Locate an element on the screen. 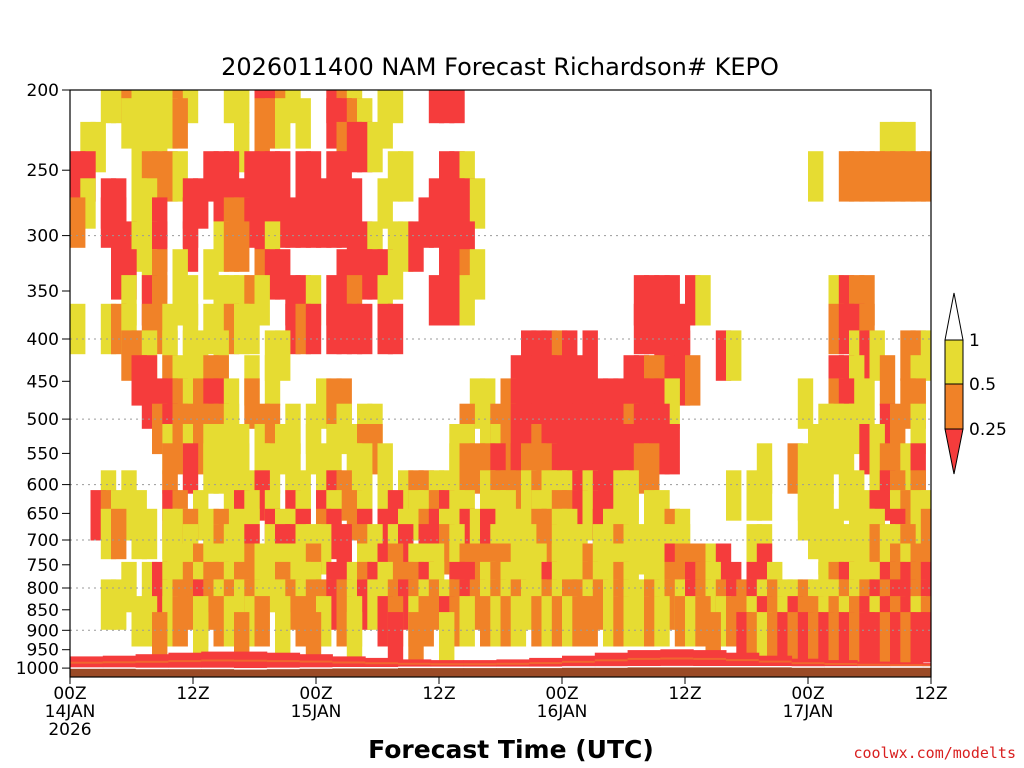  y-tick-label: 250 is located at coordinates (43, 171).